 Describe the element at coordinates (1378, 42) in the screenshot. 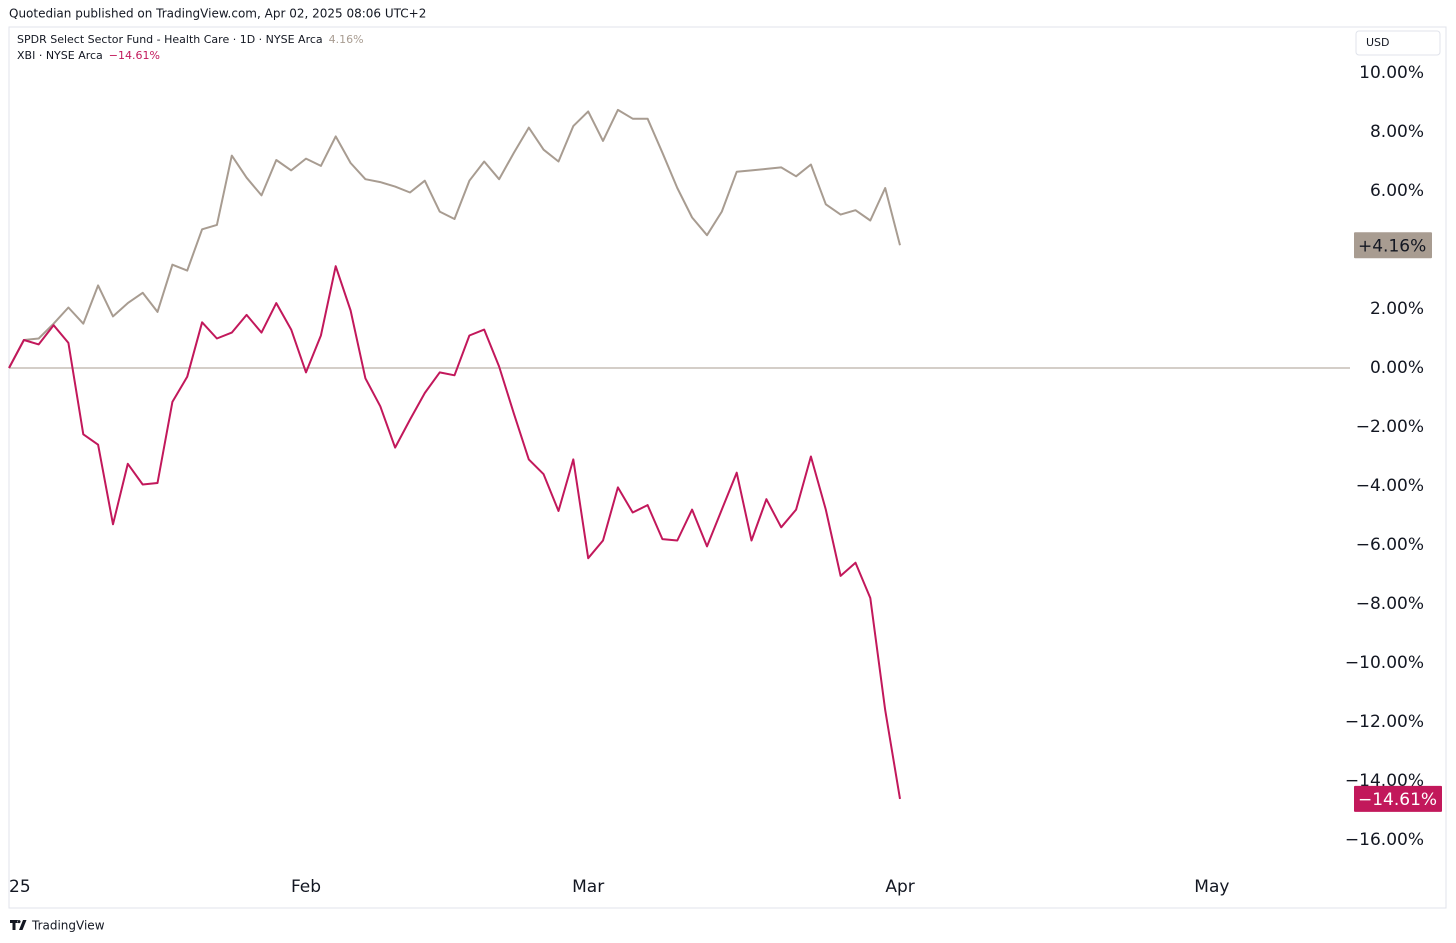

I see `currency: USD` at that location.